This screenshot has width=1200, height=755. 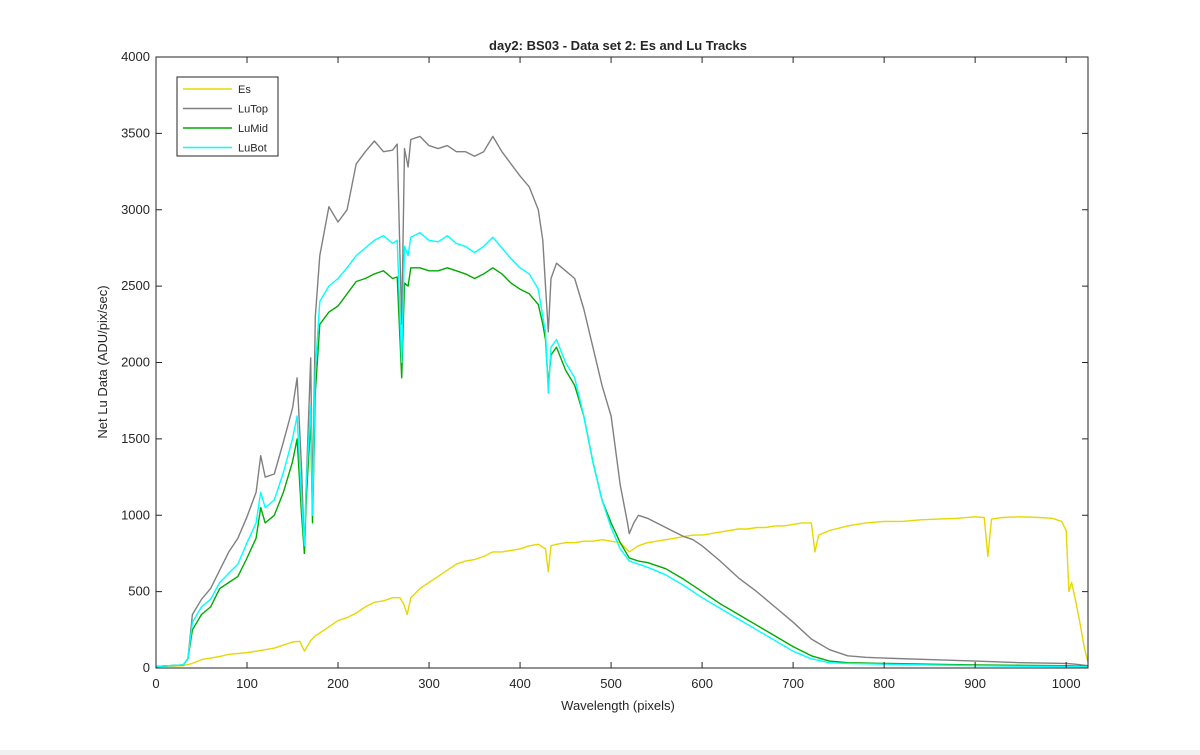 What do you see at coordinates (793, 683) in the screenshot?
I see `x-tick-label: 700` at bounding box center [793, 683].